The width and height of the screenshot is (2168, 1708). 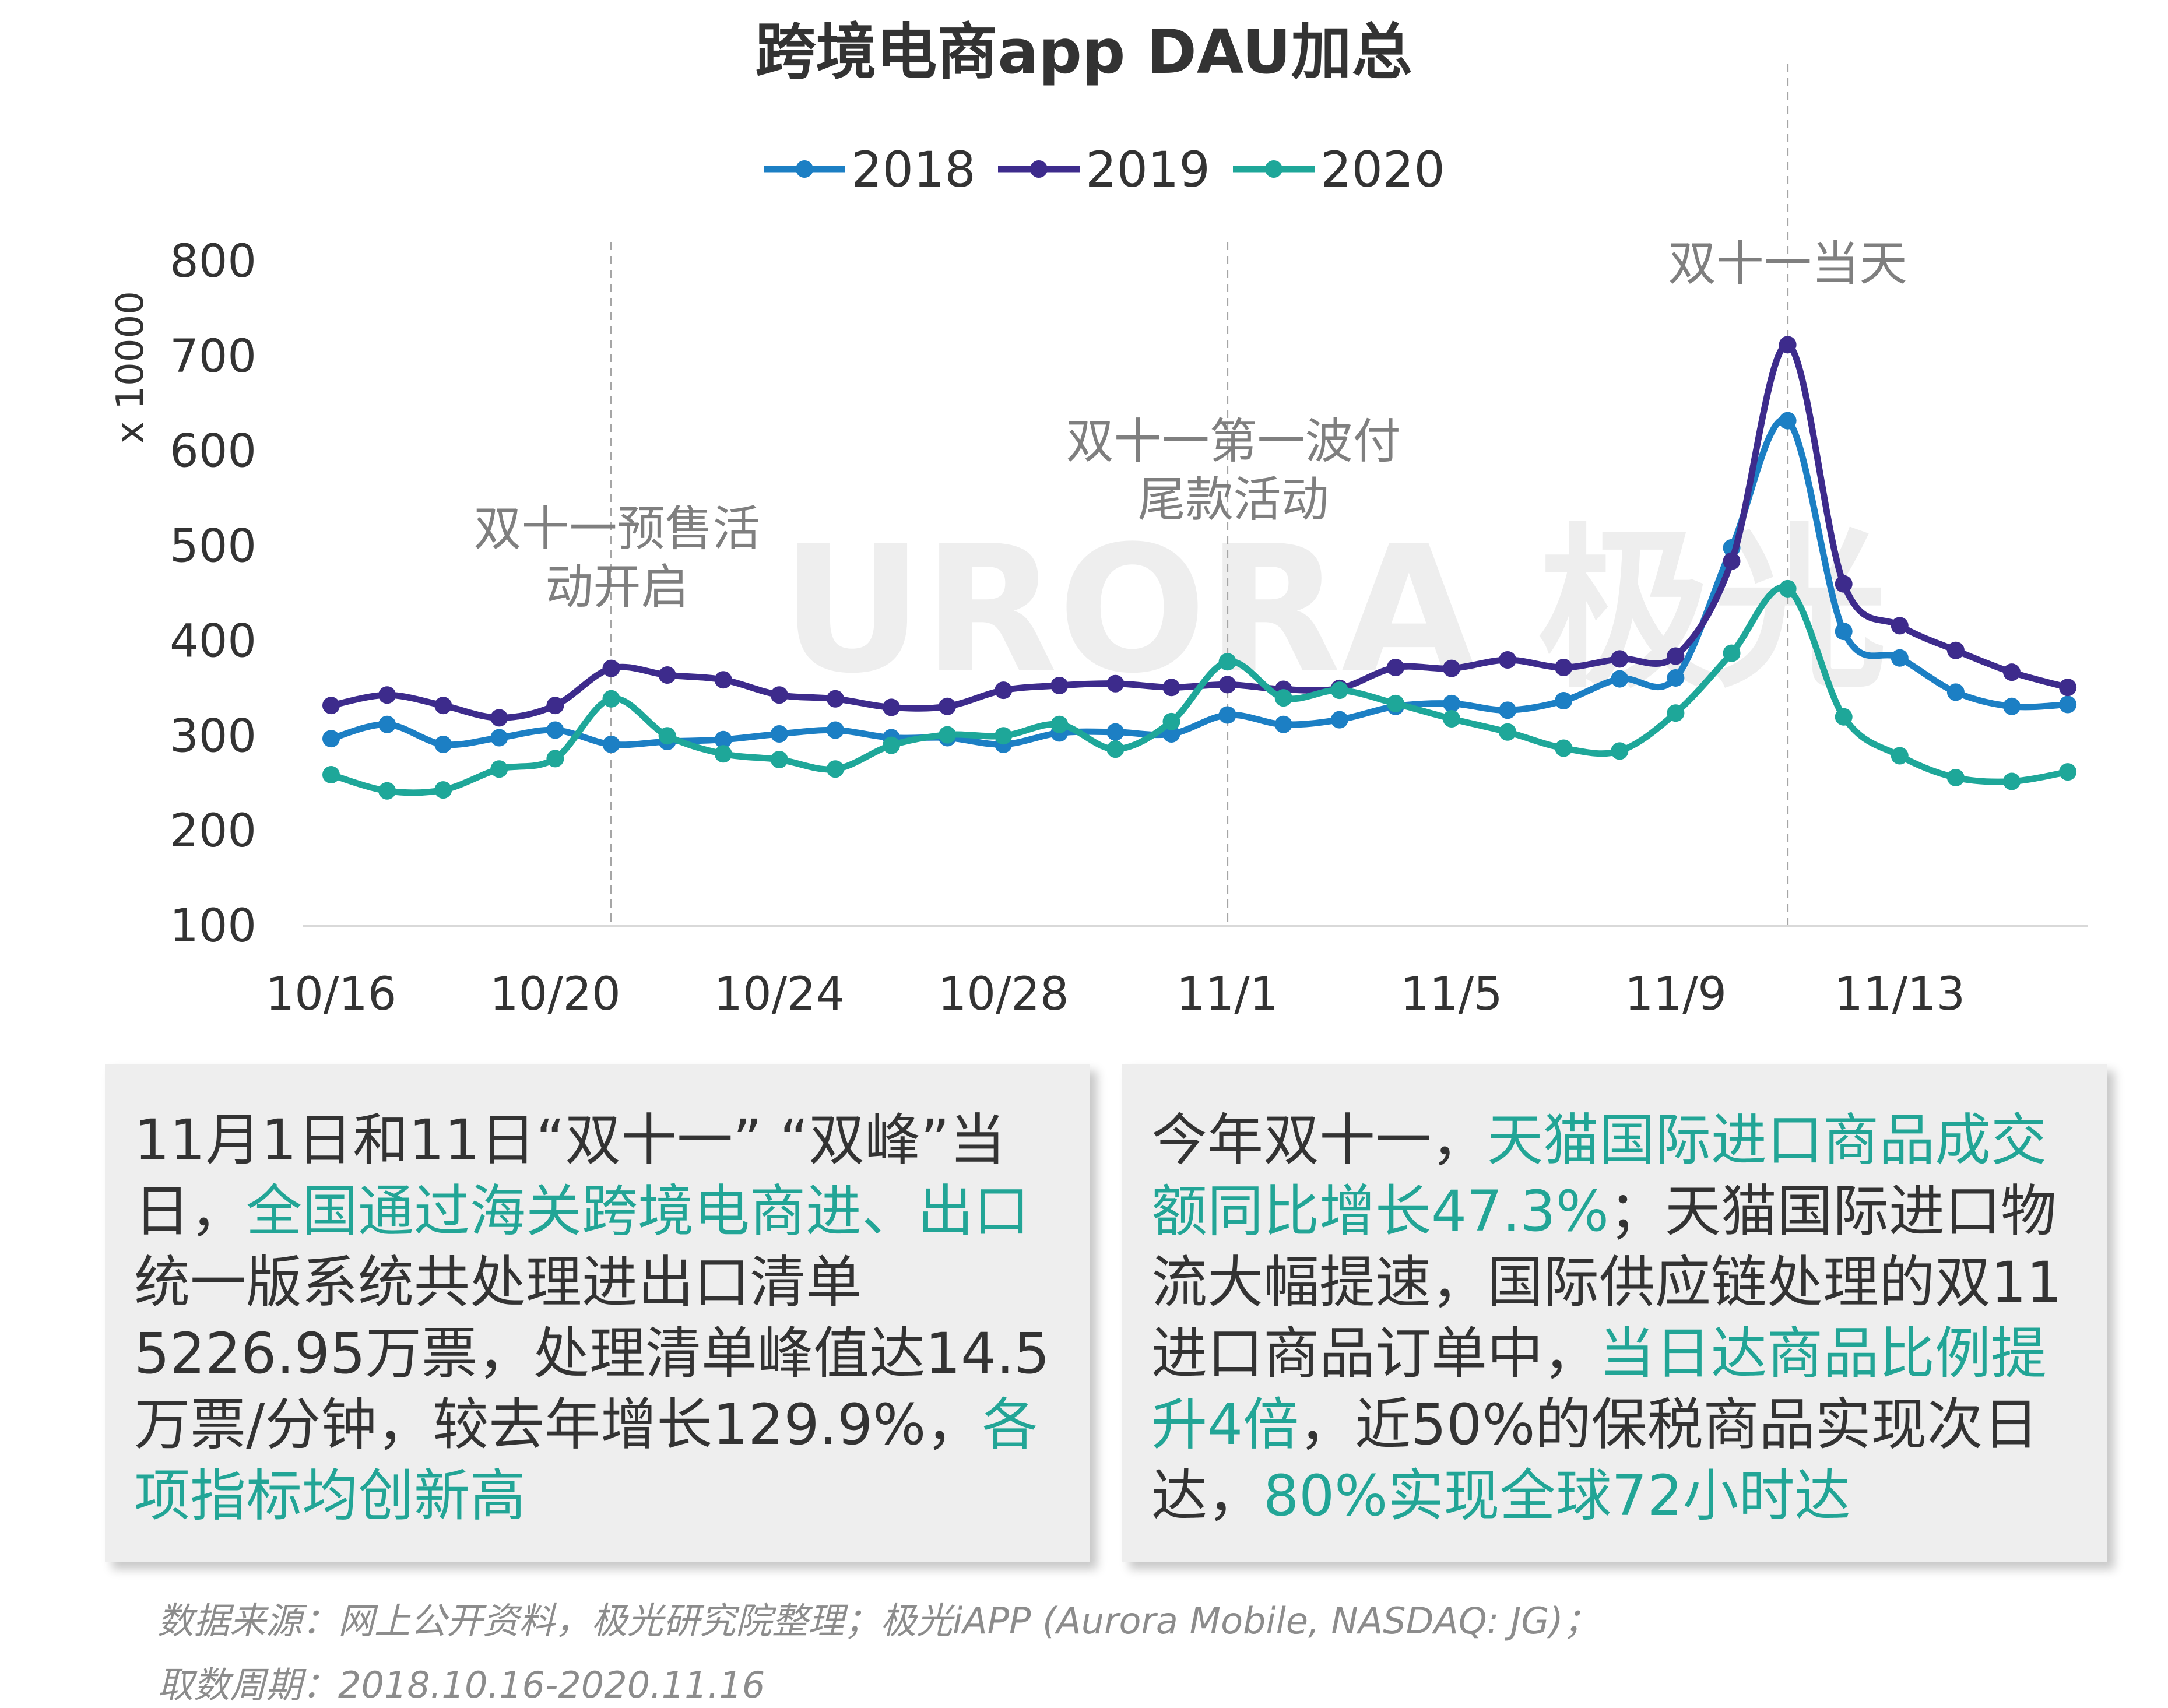 What do you see at coordinates (1319, 1140) in the screenshot?
I see `body-text: 今年双十一，` at bounding box center [1319, 1140].